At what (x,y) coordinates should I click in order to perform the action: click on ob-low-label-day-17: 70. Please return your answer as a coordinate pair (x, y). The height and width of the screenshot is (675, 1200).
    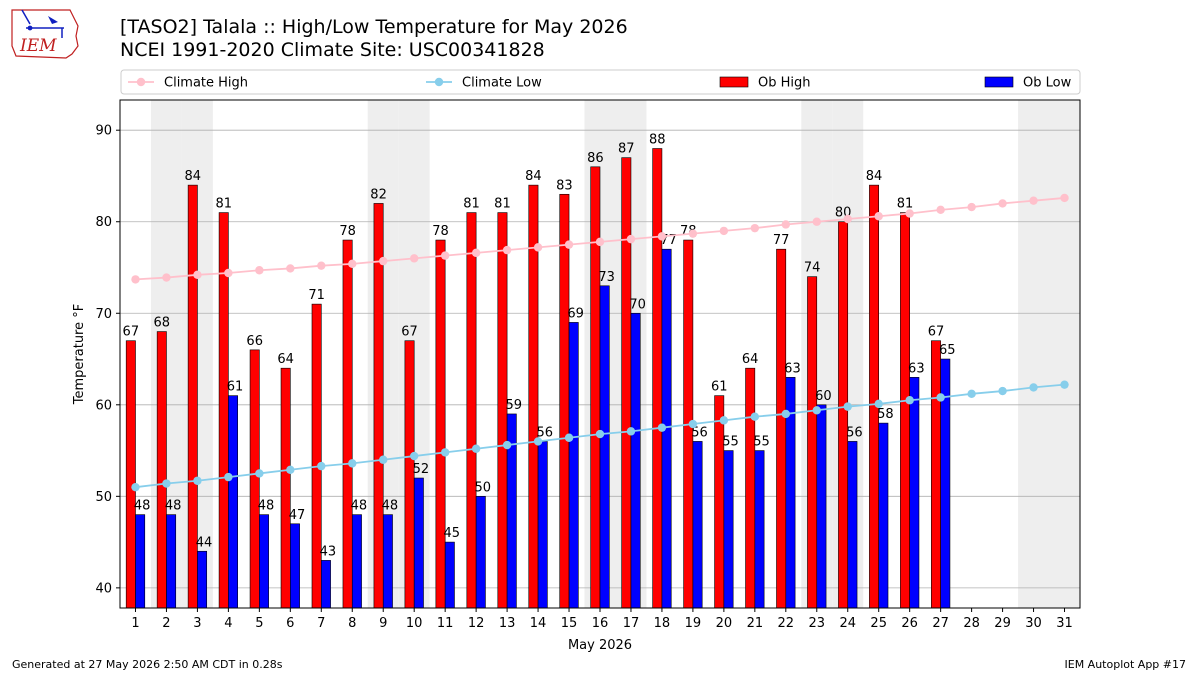
    Looking at the image, I should click on (637, 304).